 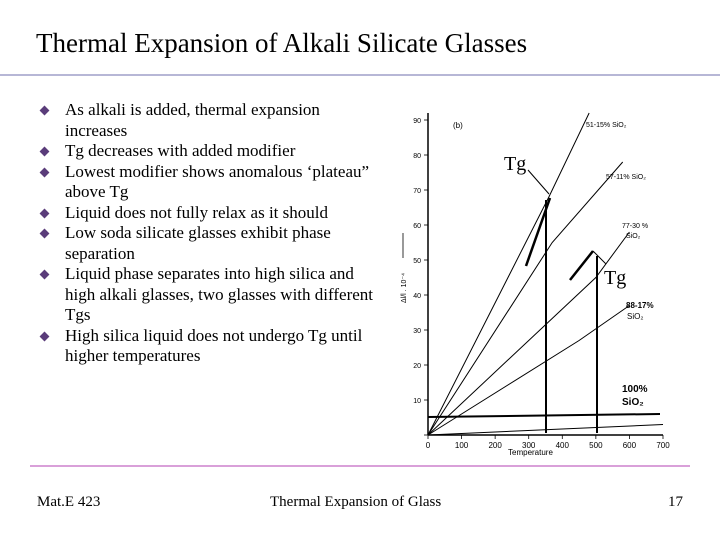 What do you see at coordinates (462, 445) in the screenshot?
I see `x-tick-label: 100` at bounding box center [462, 445].